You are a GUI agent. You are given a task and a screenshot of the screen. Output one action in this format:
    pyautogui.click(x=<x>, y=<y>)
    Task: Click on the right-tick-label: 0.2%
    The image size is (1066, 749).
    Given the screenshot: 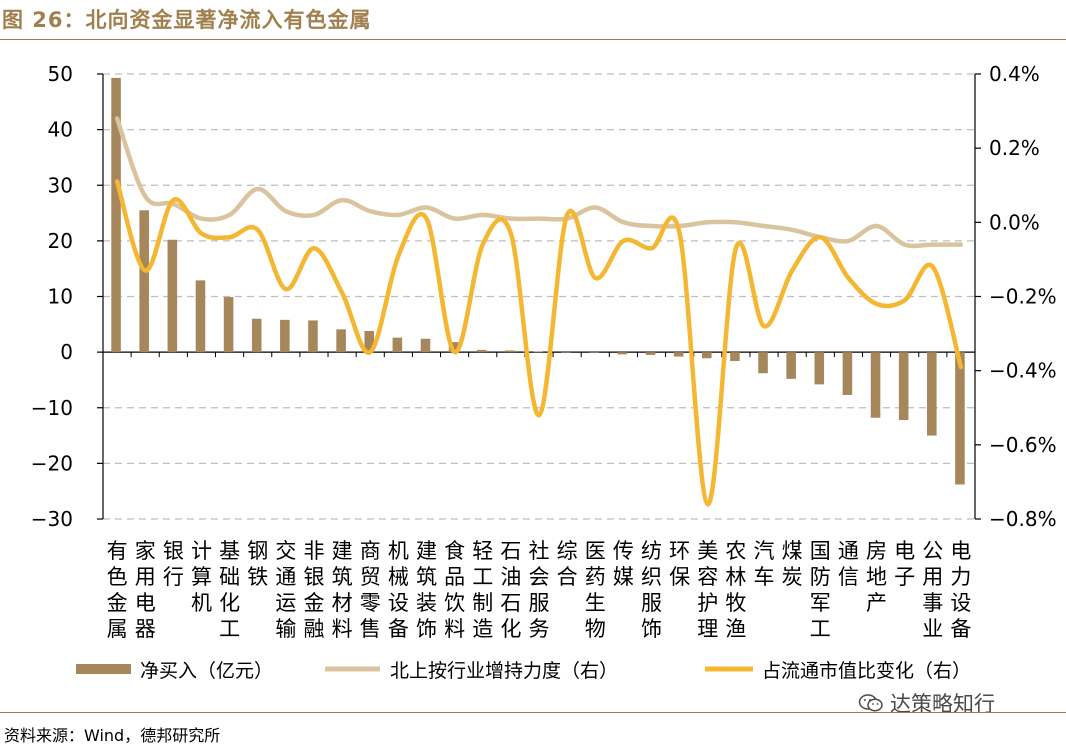 What is the action you would take?
    pyautogui.click(x=1014, y=148)
    